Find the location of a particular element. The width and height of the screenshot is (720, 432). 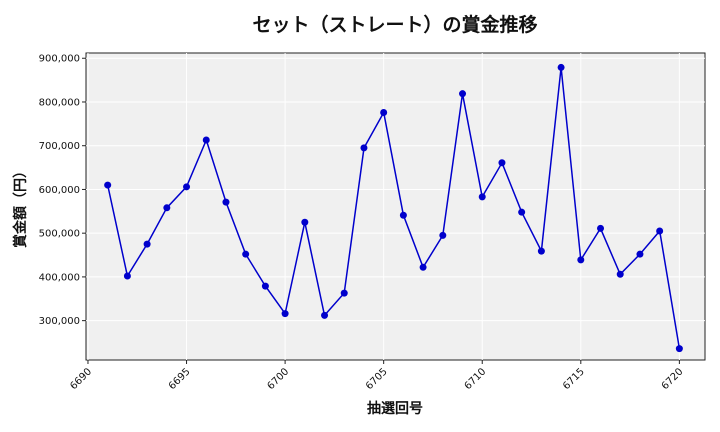

y-tick-label: 700,000 is located at coordinates (59, 146).